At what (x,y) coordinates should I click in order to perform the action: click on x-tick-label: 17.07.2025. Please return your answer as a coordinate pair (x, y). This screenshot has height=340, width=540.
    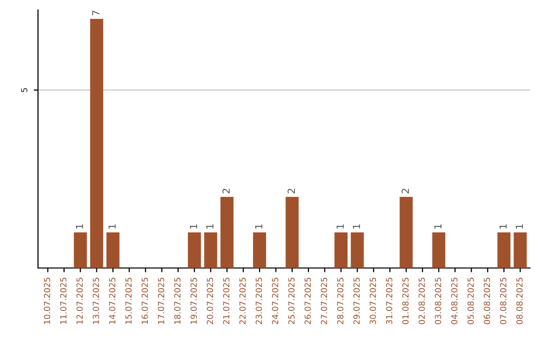
    Looking at the image, I should click on (161, 301).